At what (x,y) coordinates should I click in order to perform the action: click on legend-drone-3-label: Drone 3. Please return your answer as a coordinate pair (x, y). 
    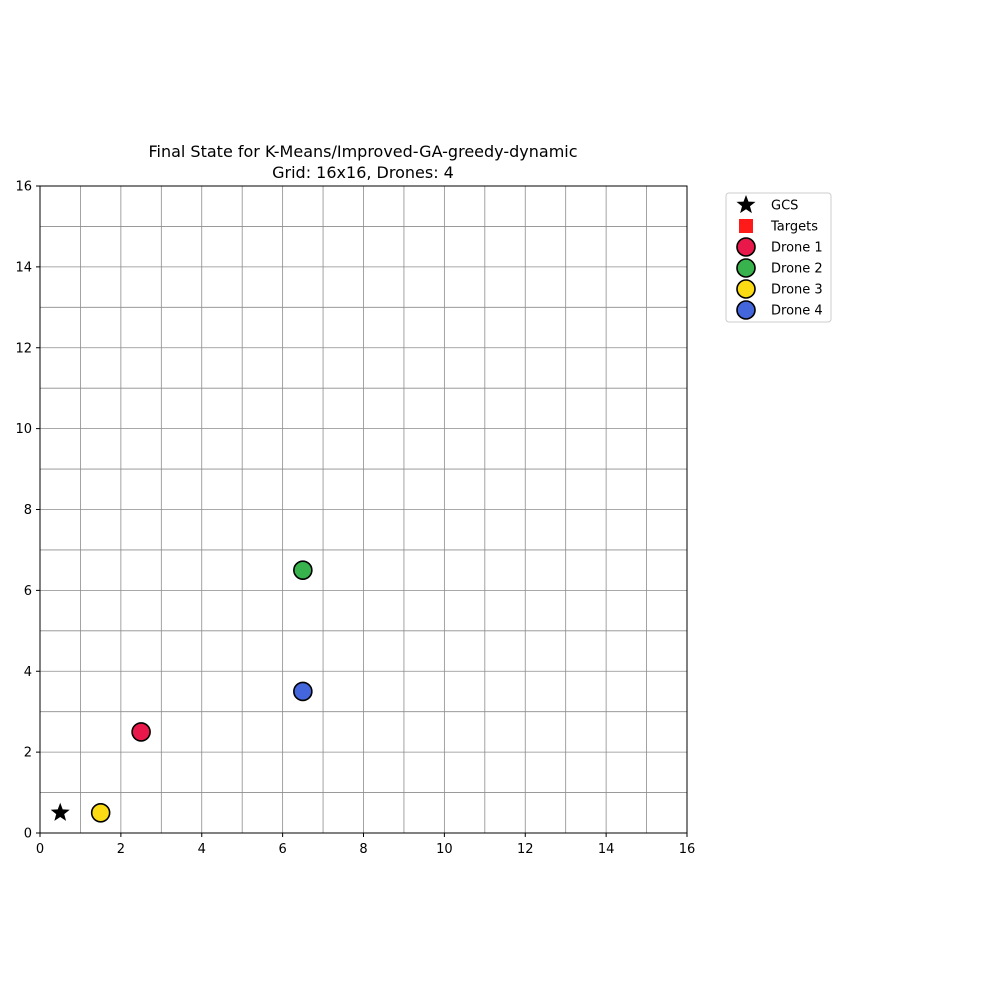
    Looking at the image, I should click on (797, 290).